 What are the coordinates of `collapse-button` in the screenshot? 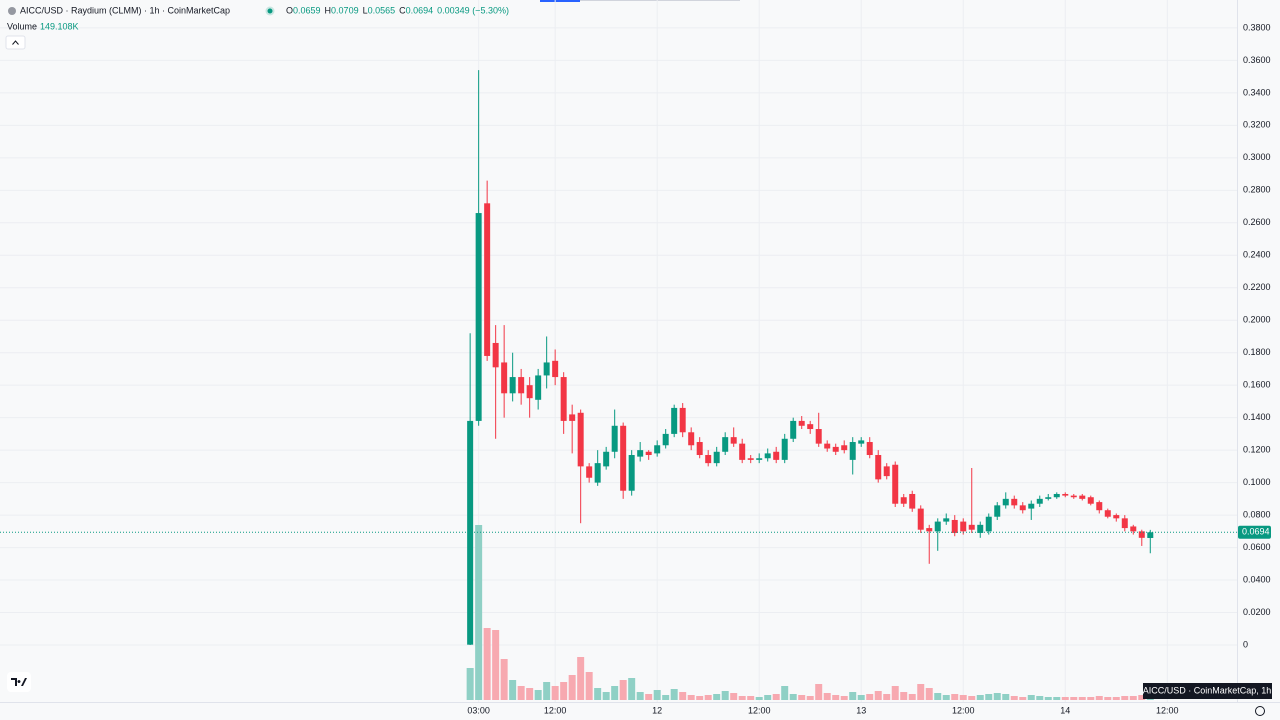 It's located at (15, 42).